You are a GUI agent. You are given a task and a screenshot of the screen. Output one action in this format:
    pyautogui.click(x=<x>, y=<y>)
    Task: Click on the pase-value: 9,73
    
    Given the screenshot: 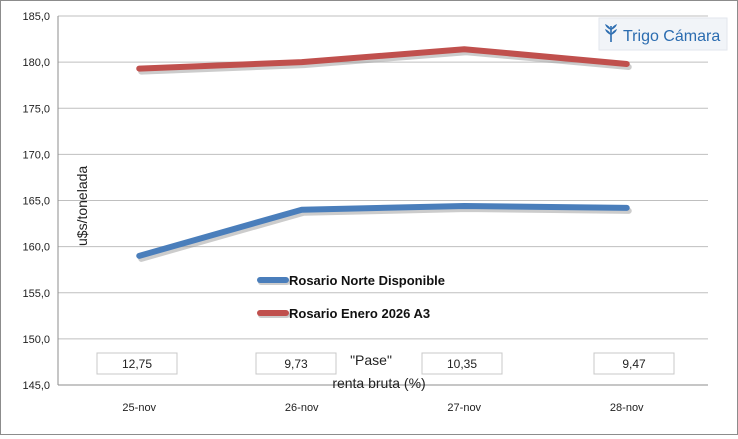 What is the action you would take?
    pyautogui.click(x=296, y=364)
    